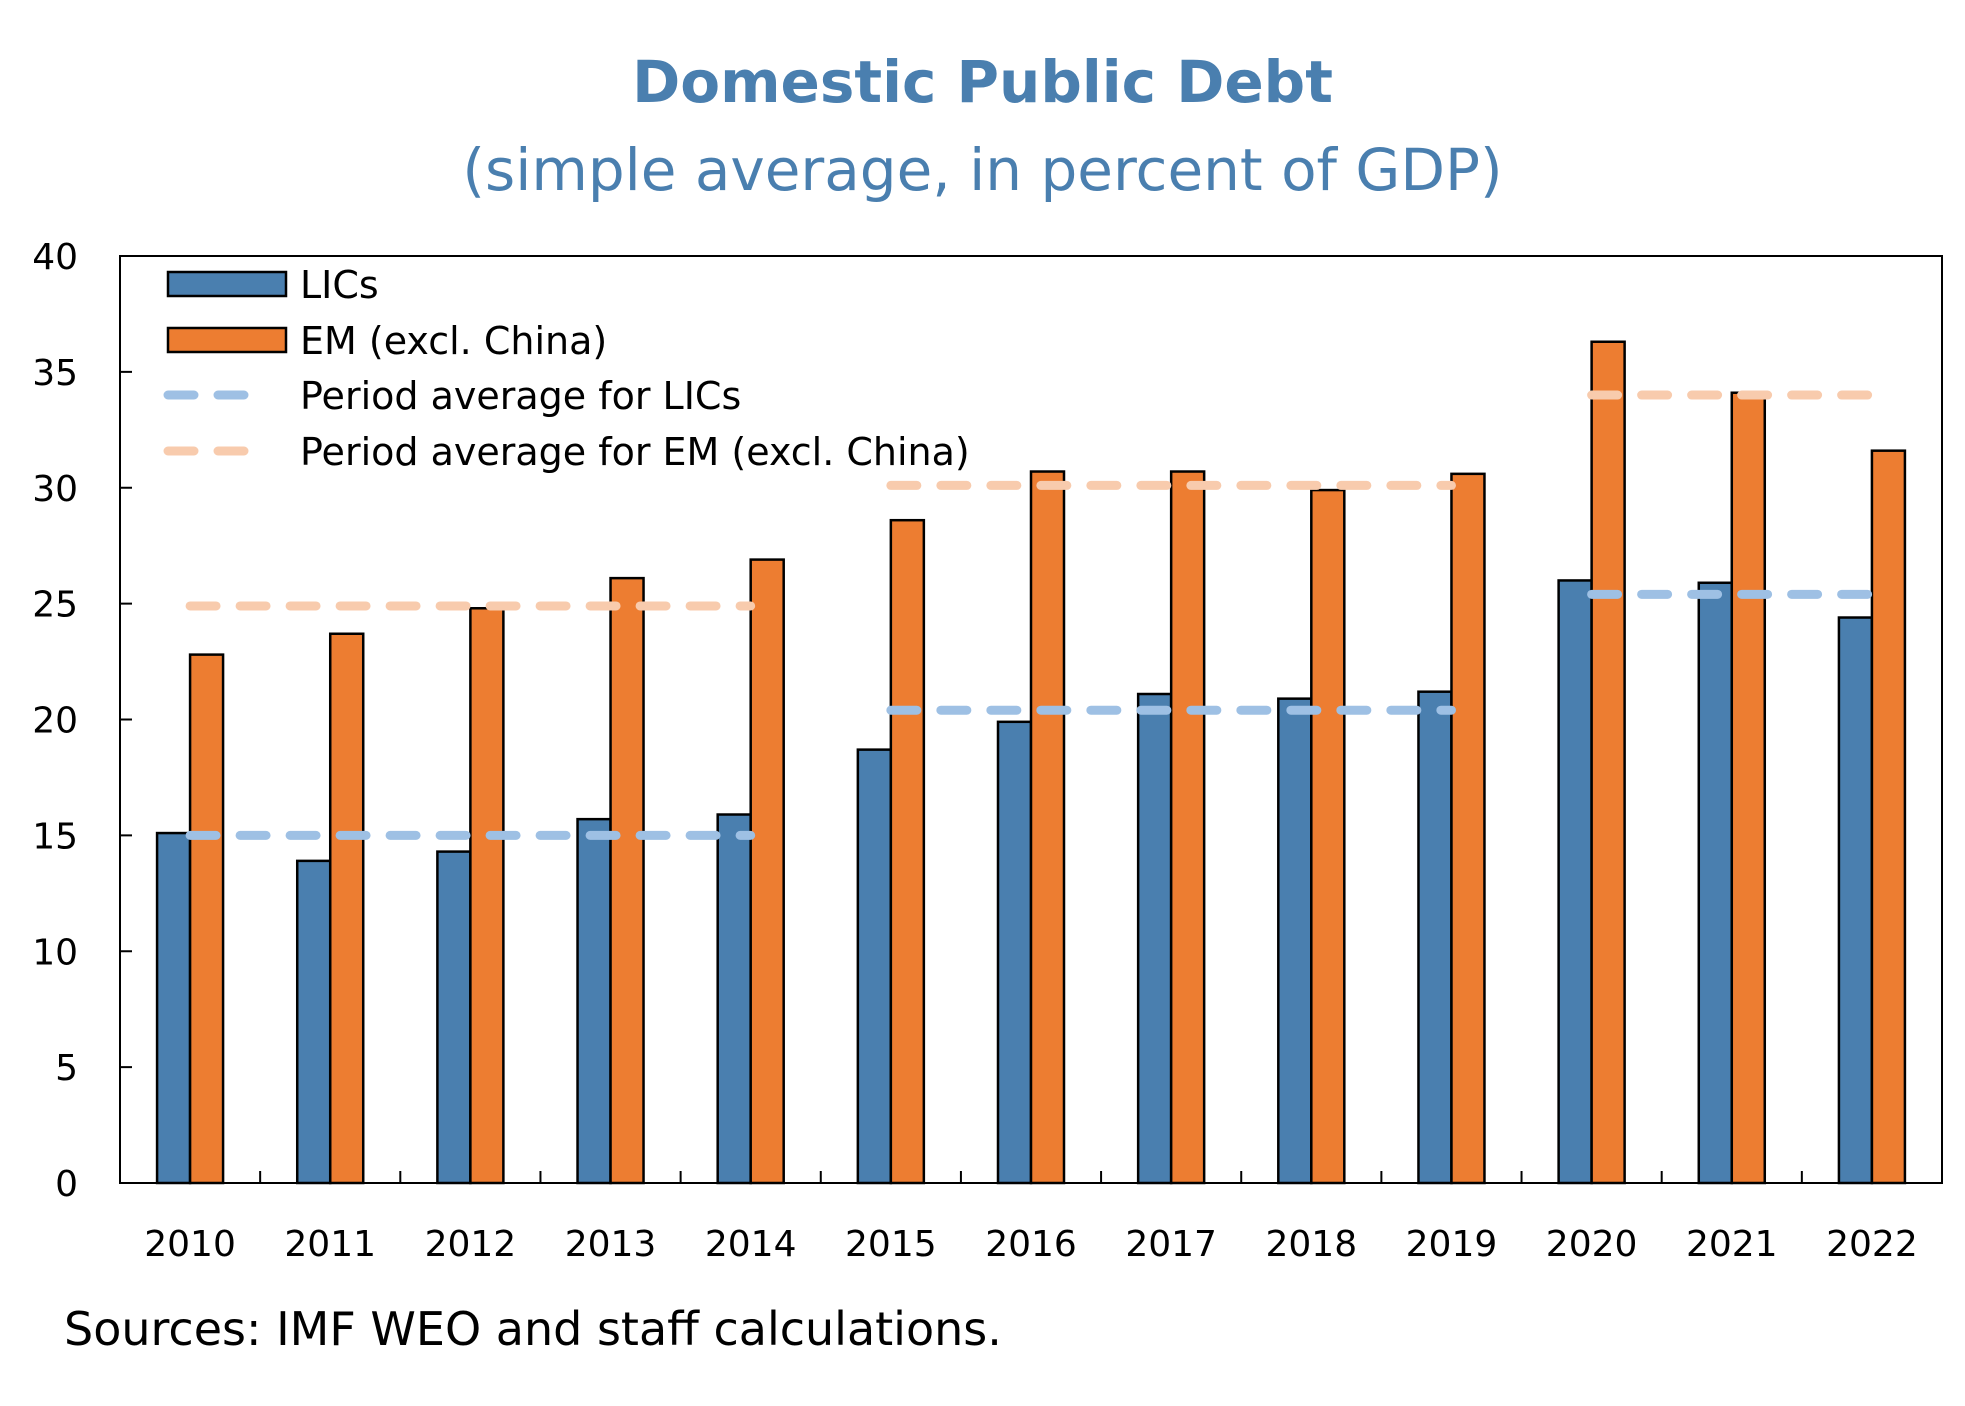 The image size is (1965, 1406). I want to click on chart-subtitle: (simple average, in percent of GDP), so click(982, 170).